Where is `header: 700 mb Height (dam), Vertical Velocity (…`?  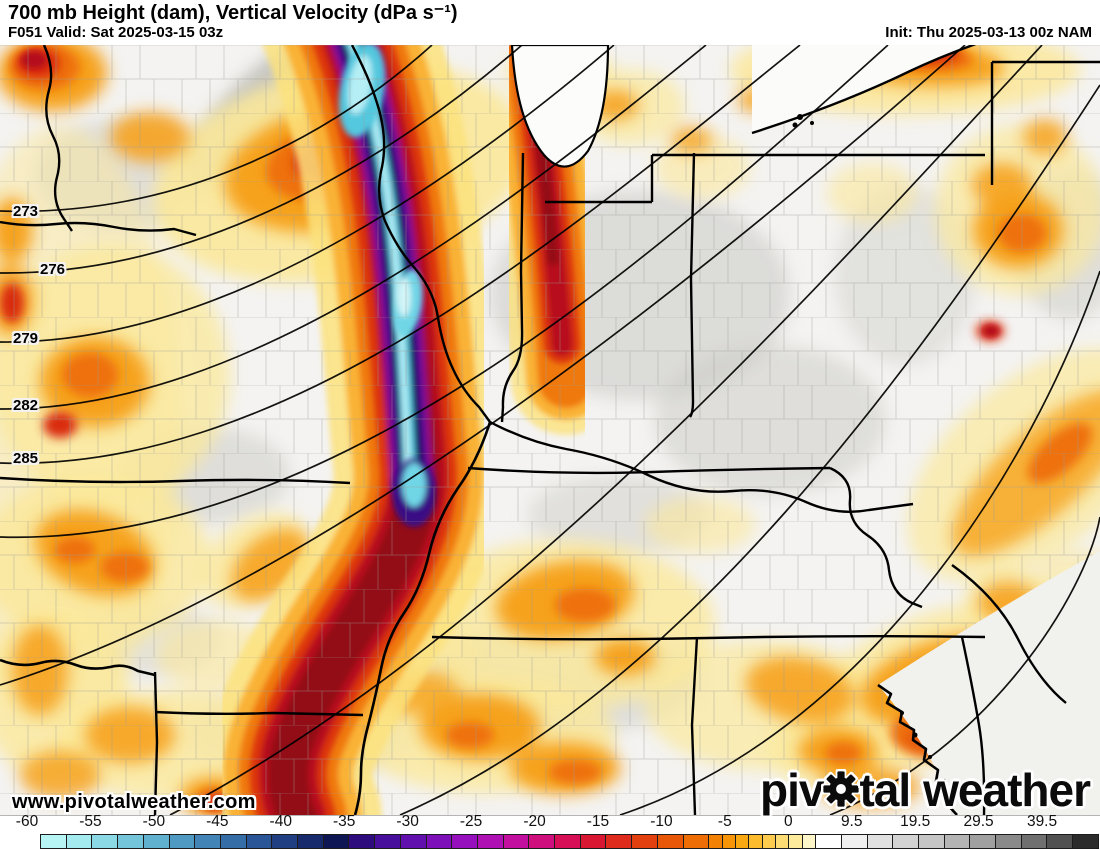 header: 700 mb Height (dam), Vertical Velocity (… is located at coordinates (550, 22).